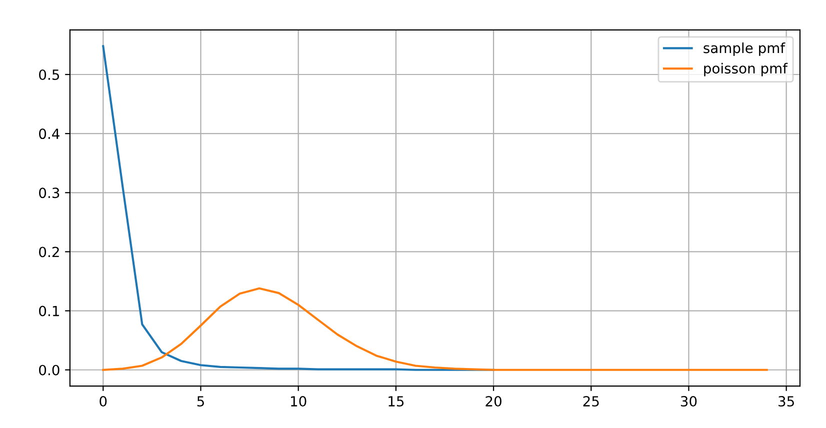 The image size is (826, 428). Describe the element at coordinates (494, 401) in the screenshot. I see `x-tick-label: 20` at that location.